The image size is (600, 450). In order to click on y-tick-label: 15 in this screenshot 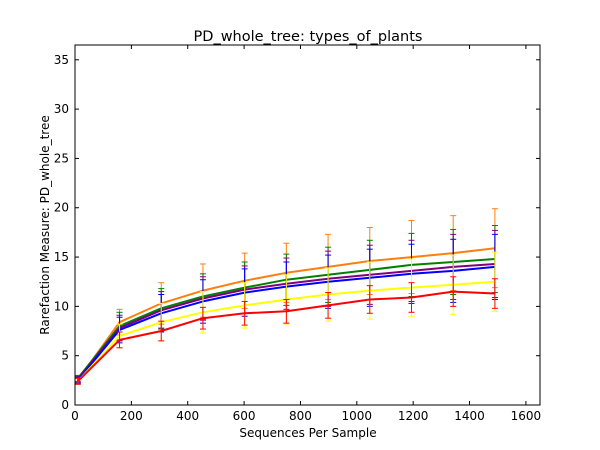, I will do `click(61, 257)`.